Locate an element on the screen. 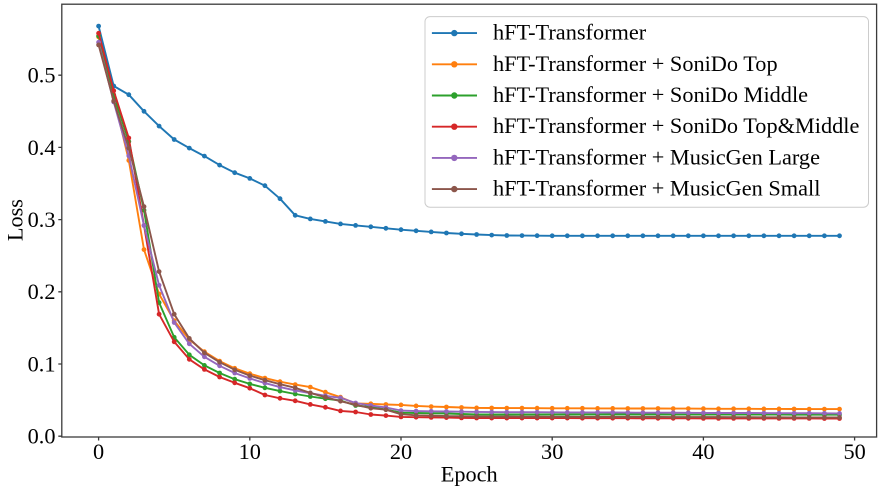 Image resolution: width=882 pixels, height=492 pixels. svg-text: hFT-Transformer + SoniDo Top is located at coordinates (635, 63).